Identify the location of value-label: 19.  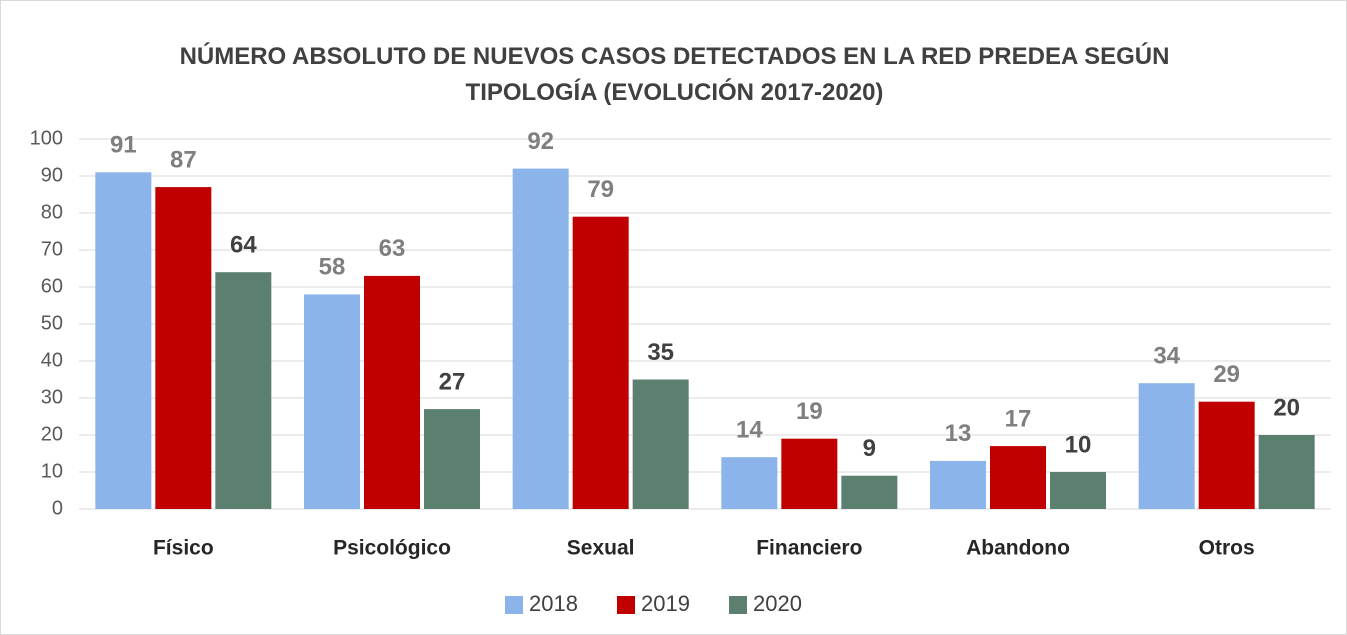
(809, 411).